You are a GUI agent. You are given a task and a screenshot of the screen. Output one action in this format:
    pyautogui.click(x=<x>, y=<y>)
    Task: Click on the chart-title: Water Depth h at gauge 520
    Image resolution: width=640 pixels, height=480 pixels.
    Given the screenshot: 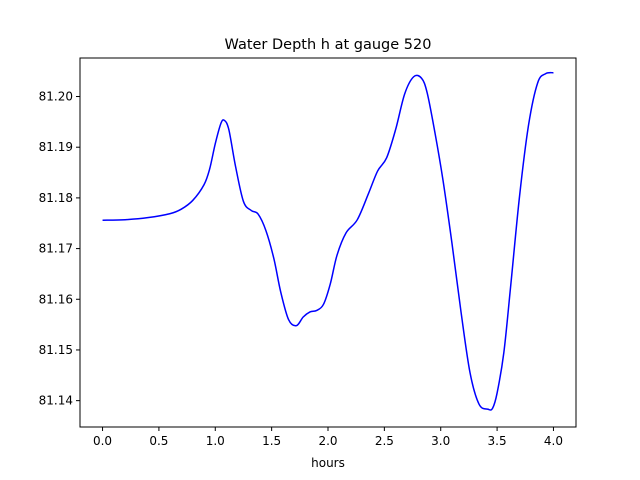 What is the action you would take?
    pyautogui.click(x=328, y=45)
    